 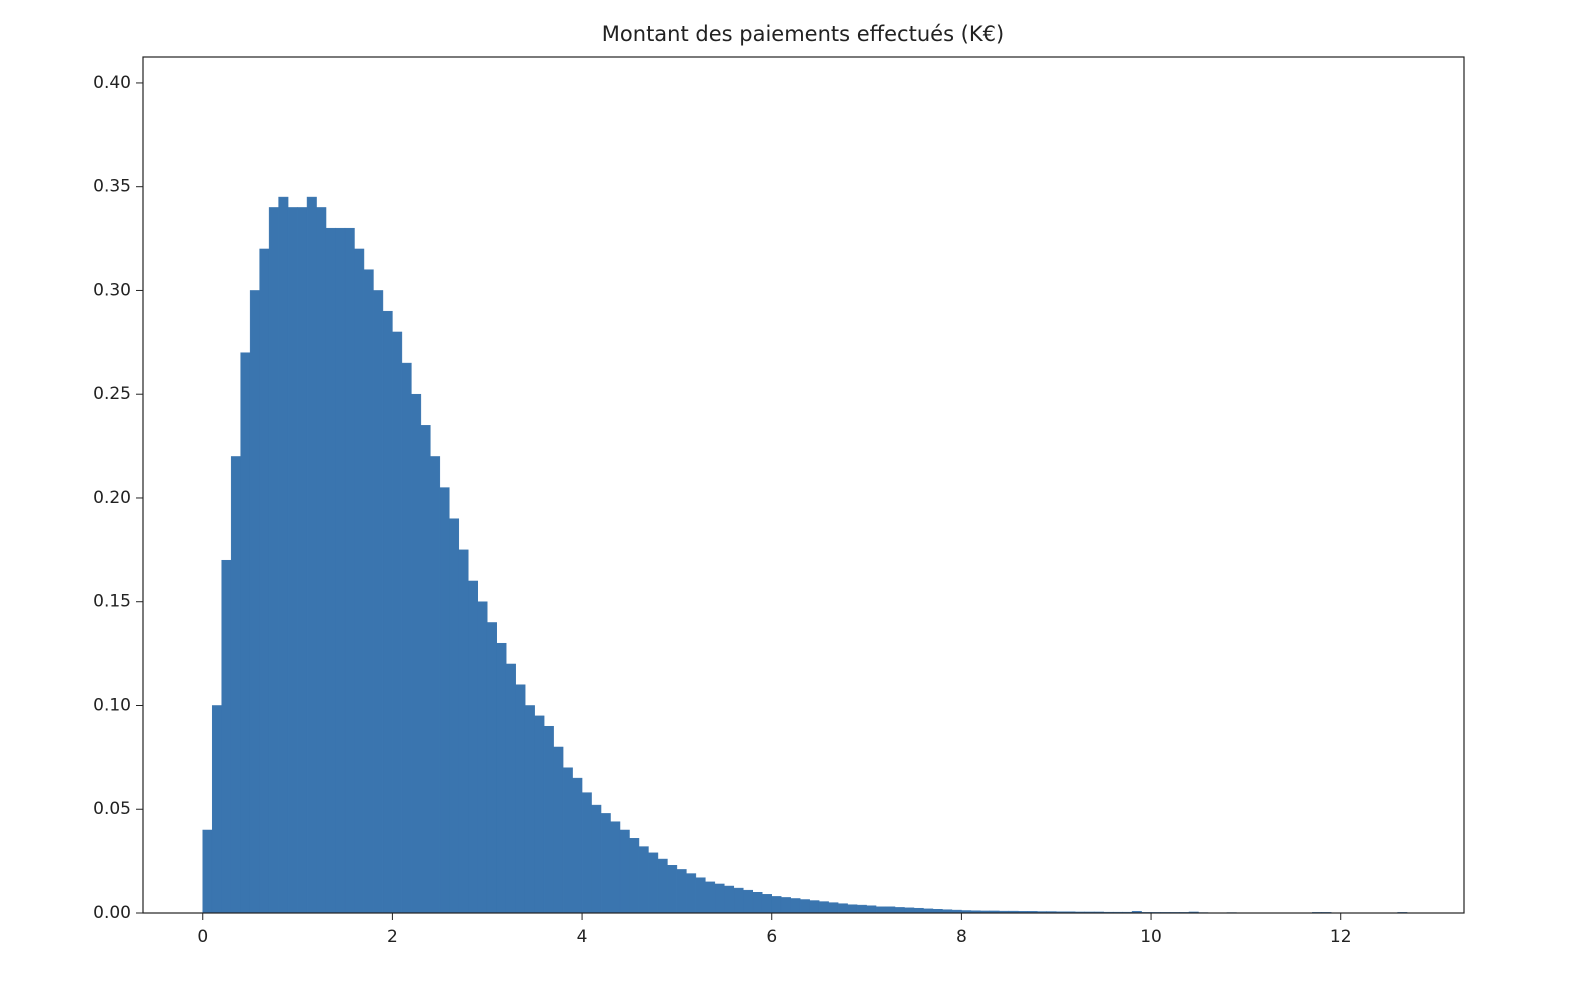 What do you see at coordinates (961, 937) in the screenshot?
I see `x-tick-label: 8` at bounding box center [961, 937].